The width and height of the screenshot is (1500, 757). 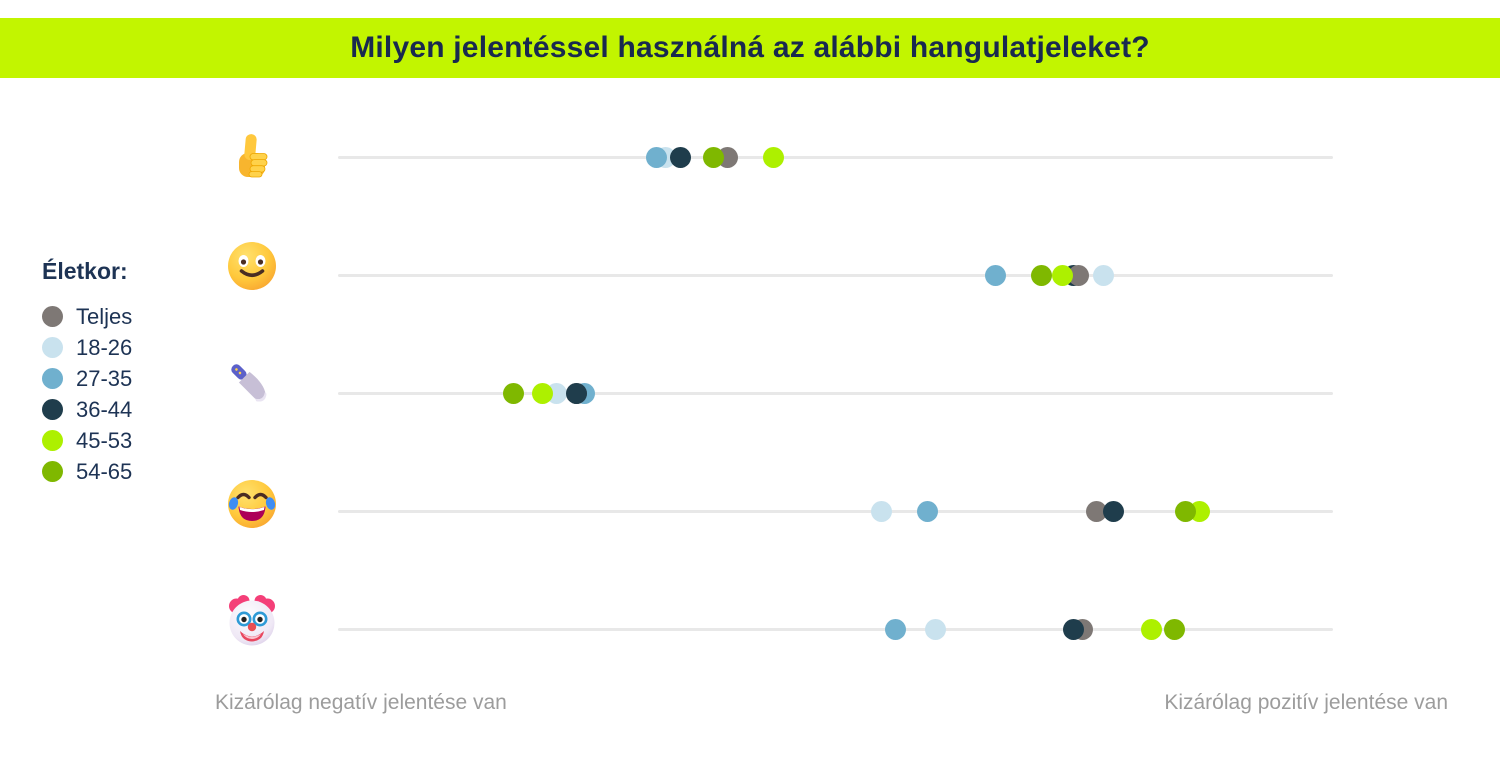 I want to click on legend-label: 36-44, so click(x=104, y=409).